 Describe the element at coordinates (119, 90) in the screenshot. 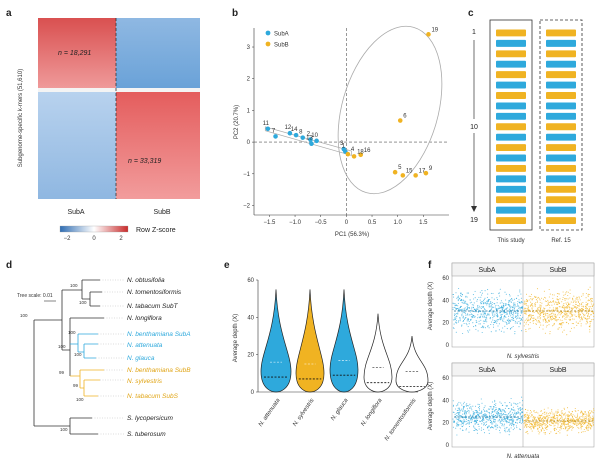

I see `heatmap-row-divider` at that location.